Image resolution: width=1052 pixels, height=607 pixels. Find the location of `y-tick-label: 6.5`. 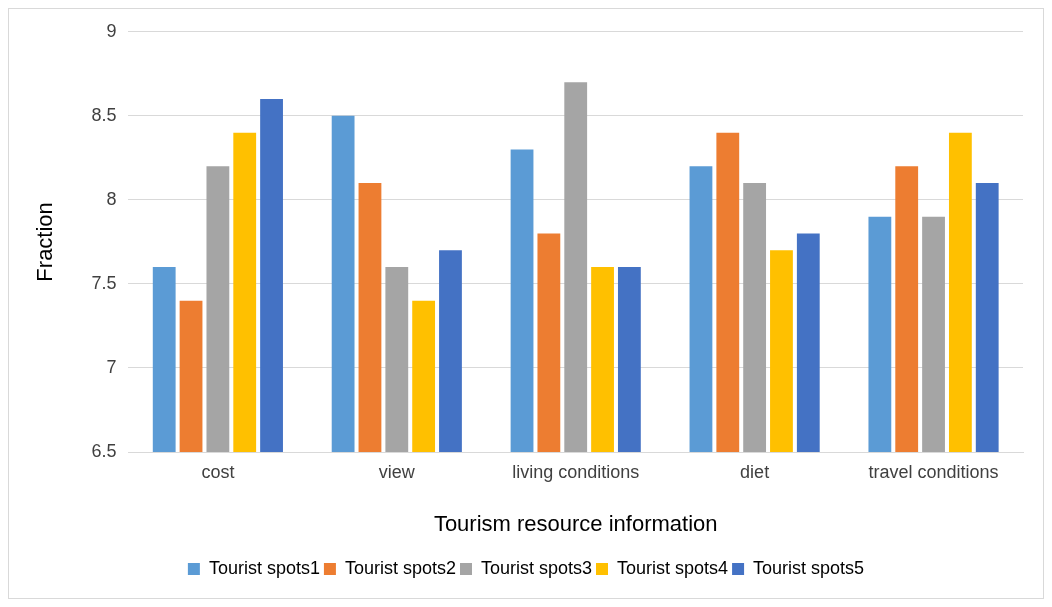

y-tick-label: 6.5 is located at coordinates (104, 450).